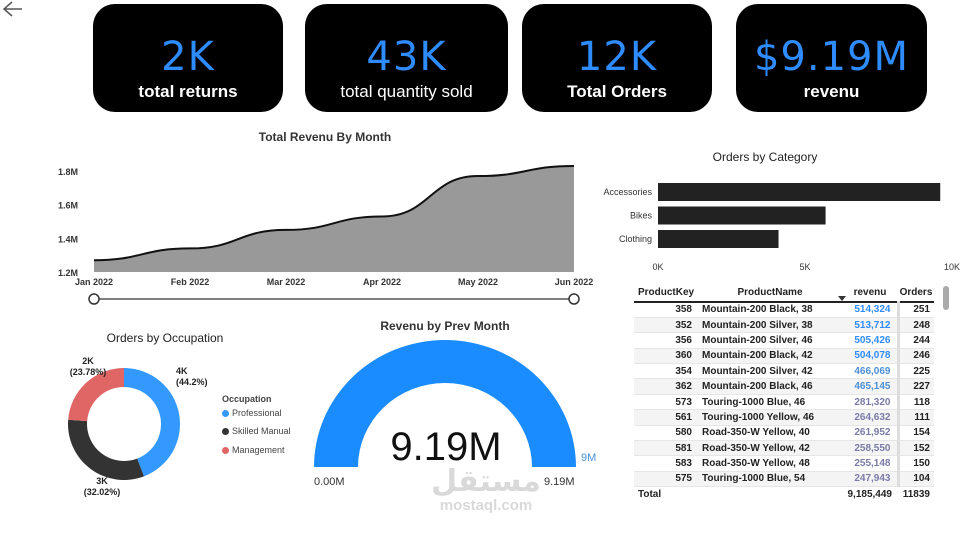  What do you see at coordinates (666, 293) in the screenshot?
I see `header-productkey: ProductKey` at bounding box center [666, 293].